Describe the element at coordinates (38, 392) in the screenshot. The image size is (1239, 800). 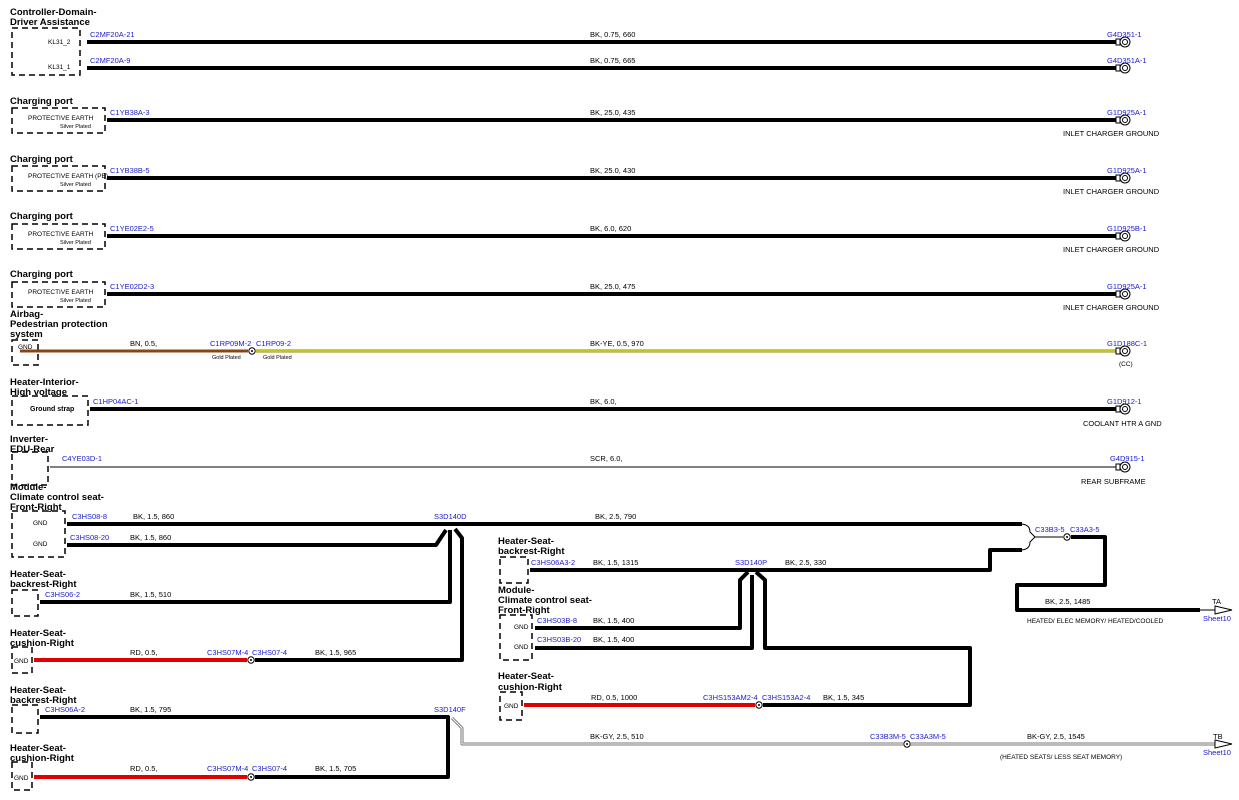
I see `label: High voltage` at that location.